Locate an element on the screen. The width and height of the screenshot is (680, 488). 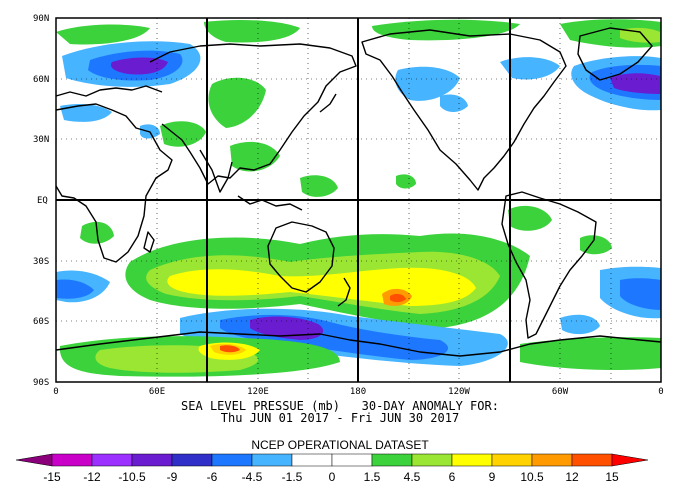
colorbar-tick-label: 0 is located at coordinates (332, 477).